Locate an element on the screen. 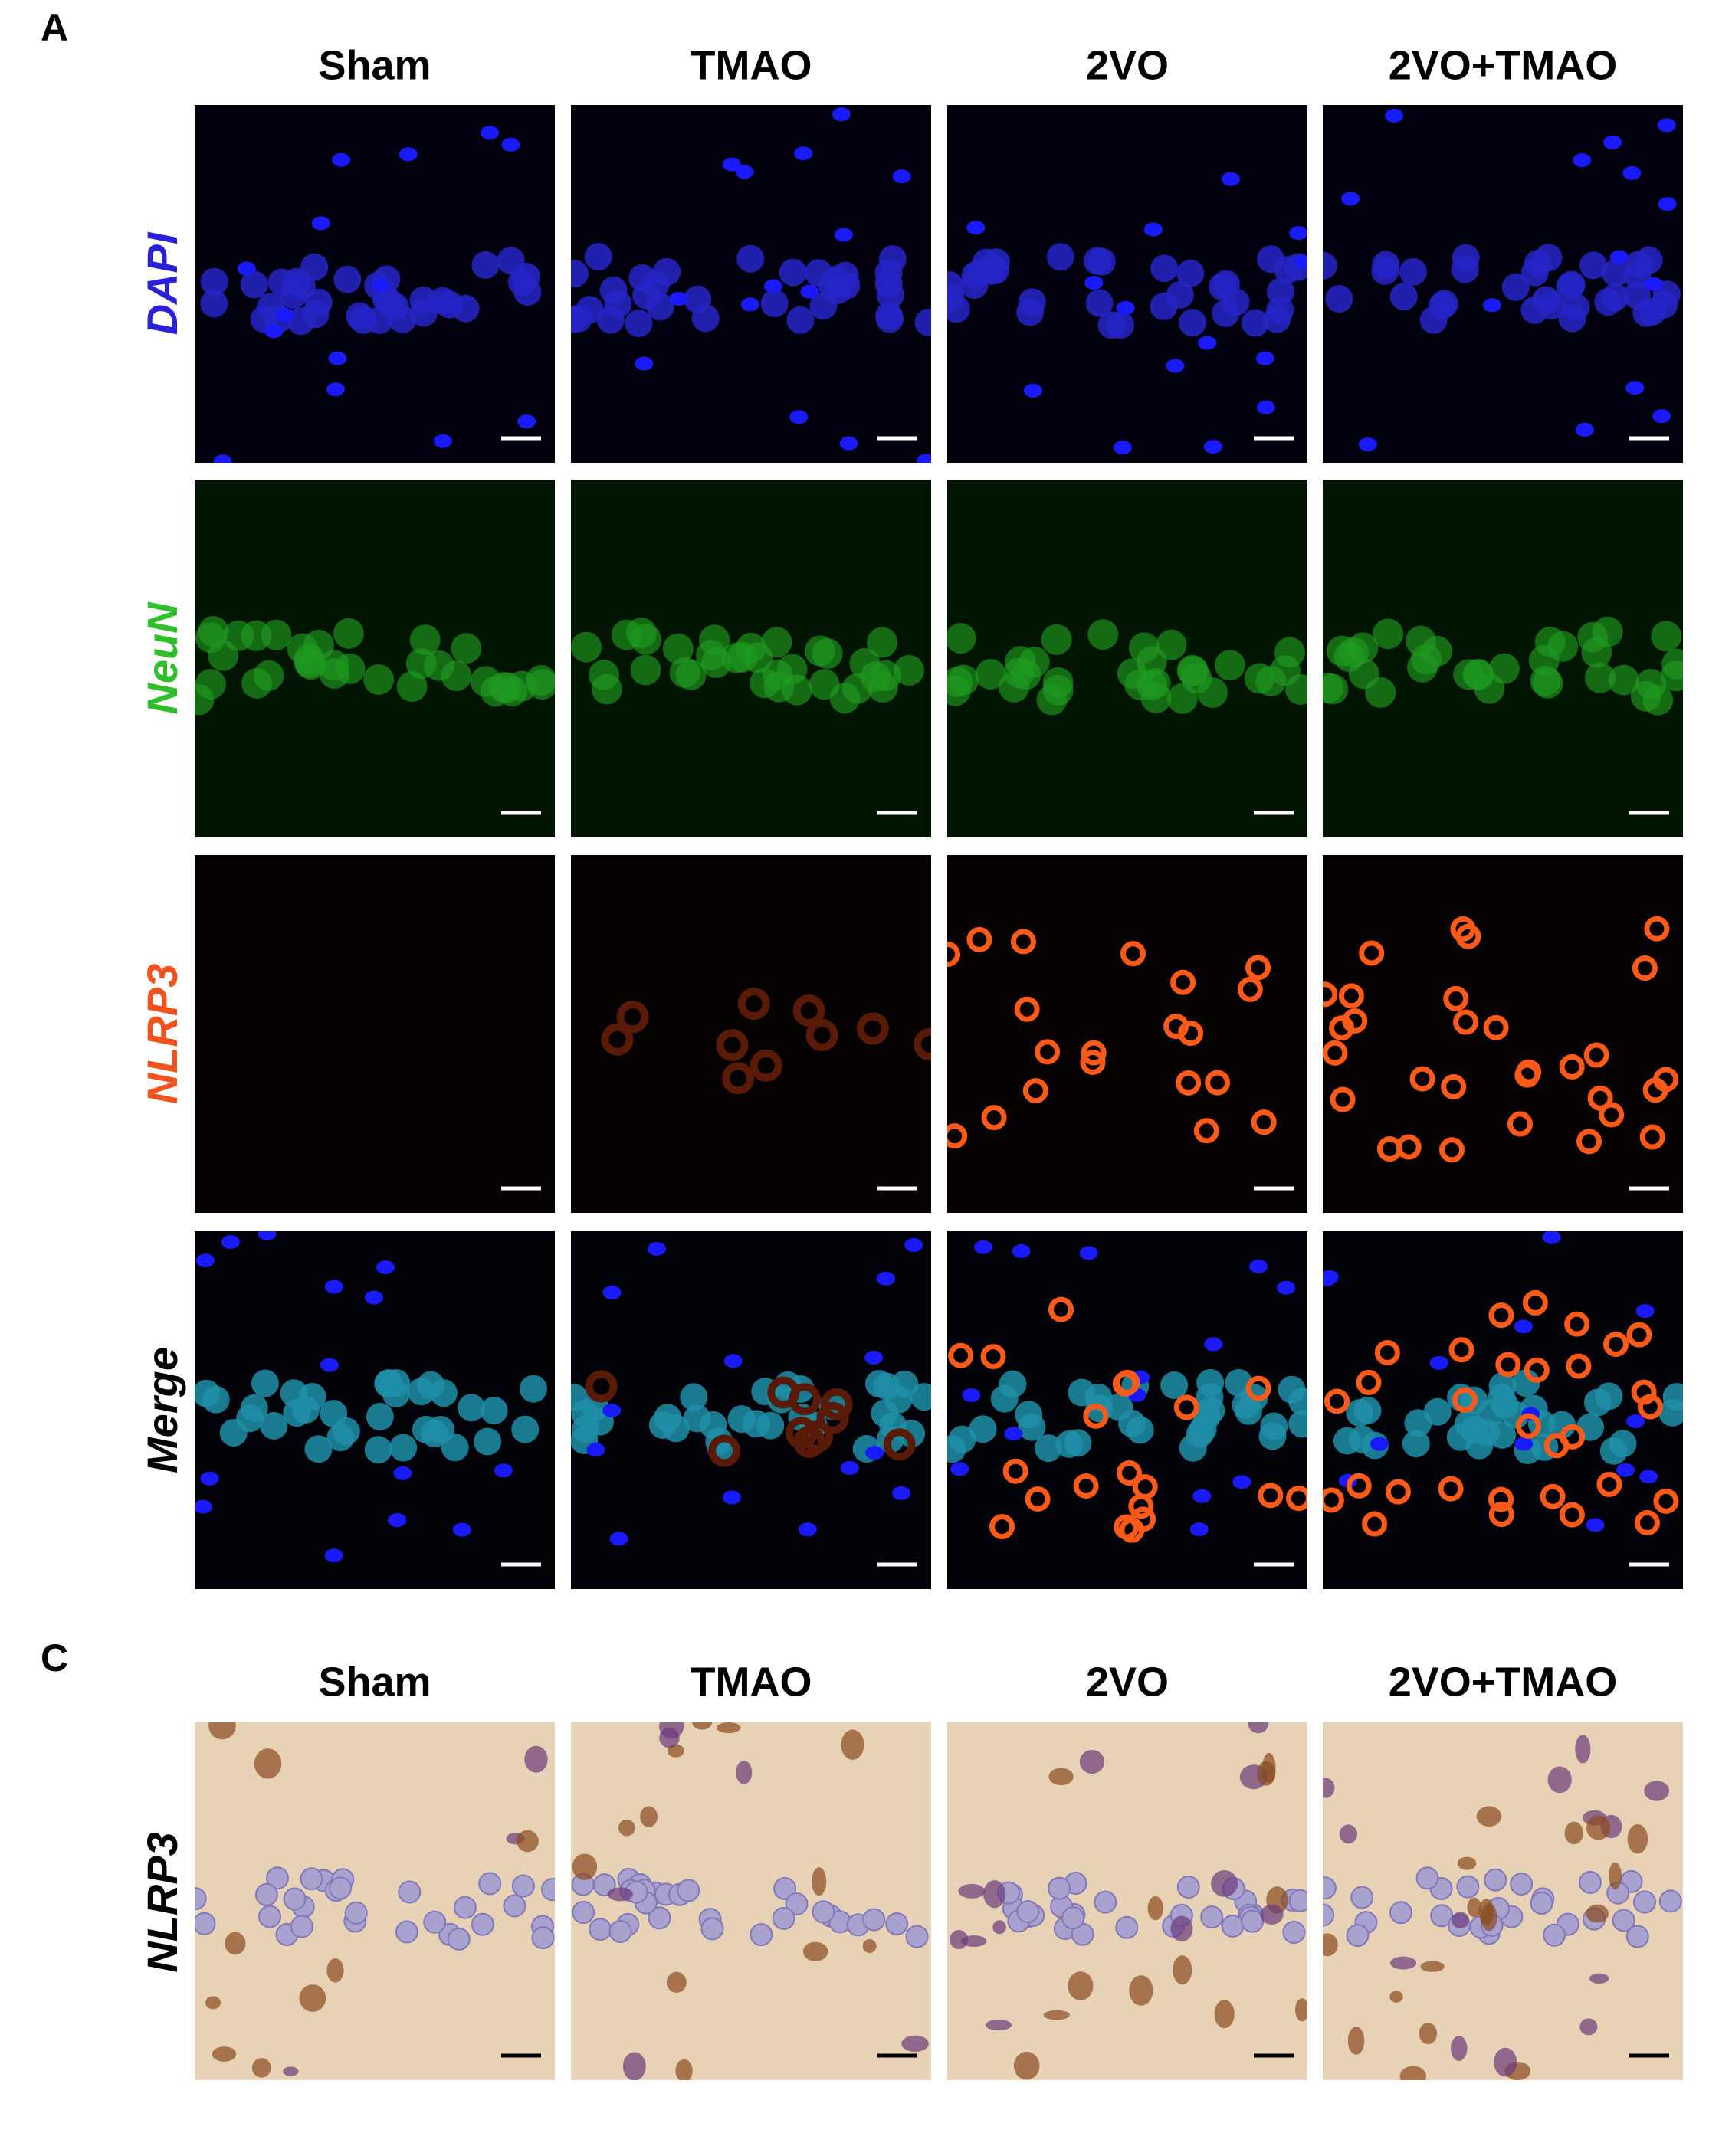 The image size is (1732, 2156). row-label: NeuN is located at coordinates (162, 658).